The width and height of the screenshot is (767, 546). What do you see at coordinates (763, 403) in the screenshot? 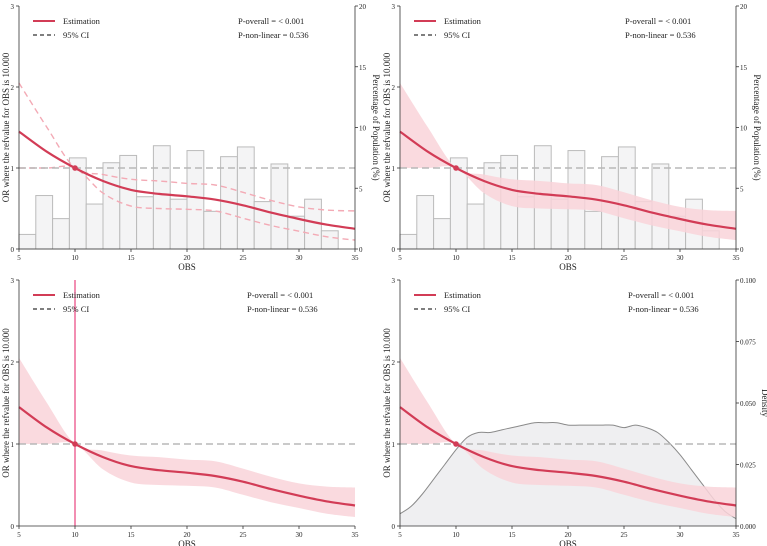
I see `secondary-y-axis-label: Density` at bounding box center [763, 403].